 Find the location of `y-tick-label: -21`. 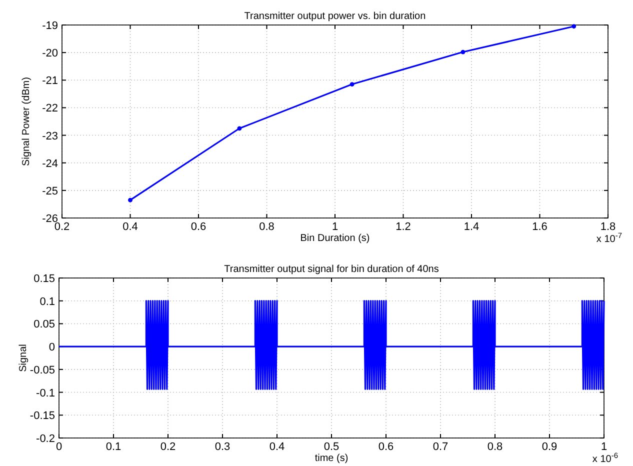

y-tick-label: -21 is located at coordinates (50, 81).